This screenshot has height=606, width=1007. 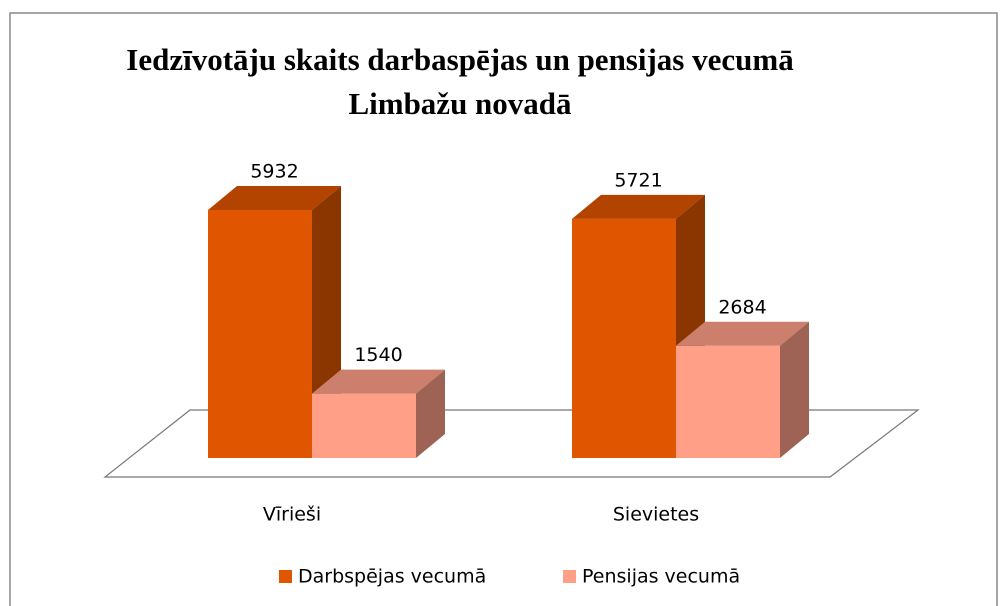 I want to click on value-label: 5721, so click(x=638, y=180).